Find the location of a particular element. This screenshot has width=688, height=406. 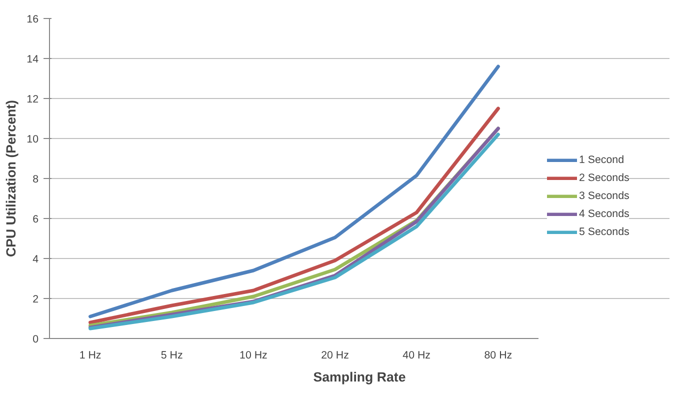

y-tick-label: 6 is located at coordinates (35, 220).